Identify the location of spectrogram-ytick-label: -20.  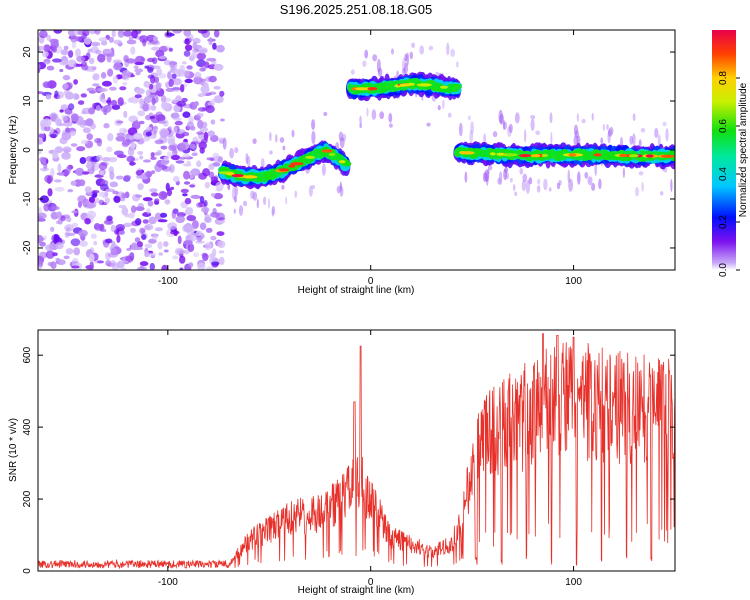
(27, 247).